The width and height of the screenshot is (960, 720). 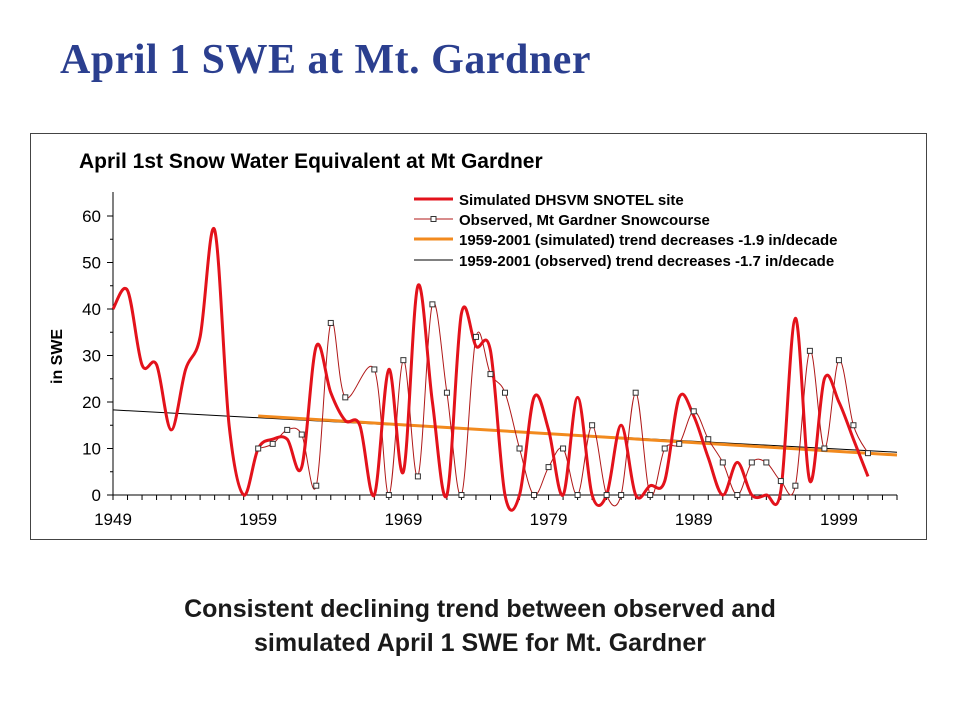 I want to click on y-tick-label: 50, so click(x=91, y=263).